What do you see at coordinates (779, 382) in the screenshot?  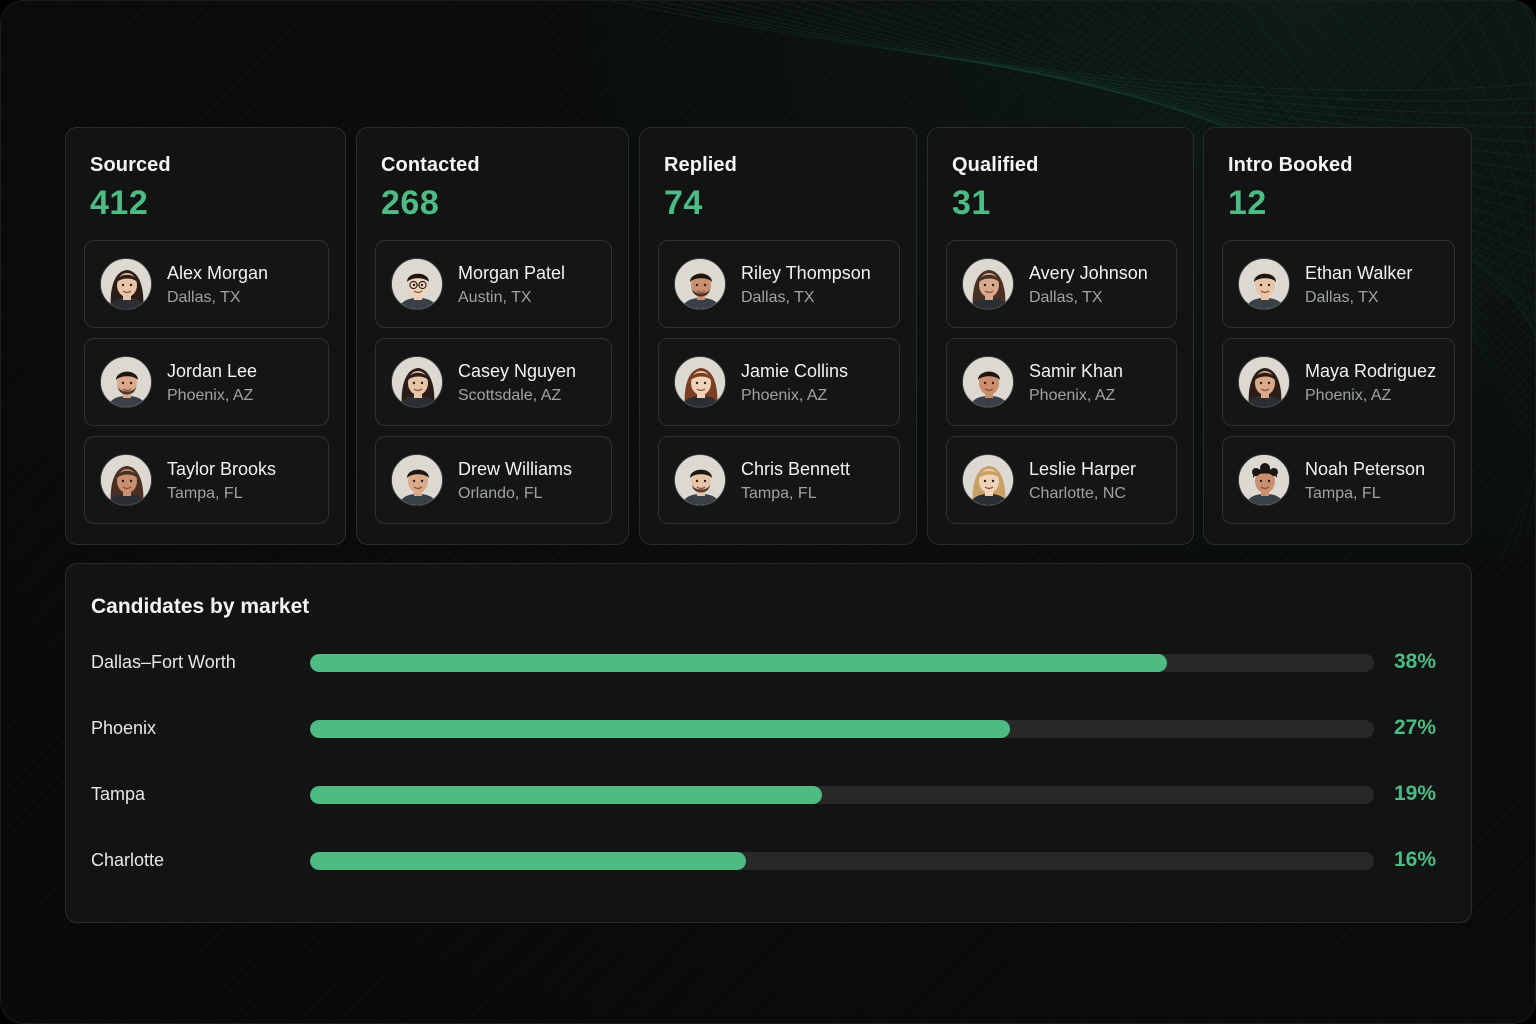 I see `candidate-card: Jamie Collins Phoenix, AZ` at bounding box center [779, 382].